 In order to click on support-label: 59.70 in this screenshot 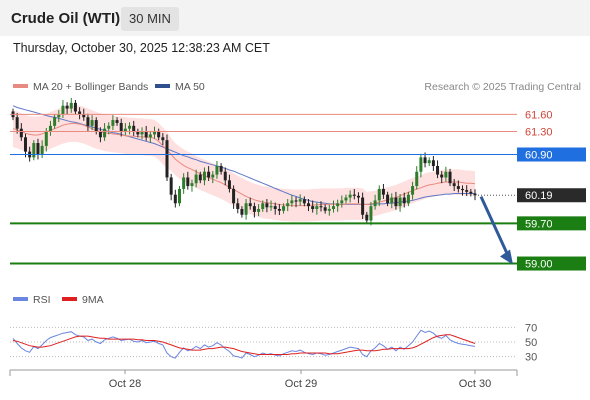, I will do `click(539, 224)`.